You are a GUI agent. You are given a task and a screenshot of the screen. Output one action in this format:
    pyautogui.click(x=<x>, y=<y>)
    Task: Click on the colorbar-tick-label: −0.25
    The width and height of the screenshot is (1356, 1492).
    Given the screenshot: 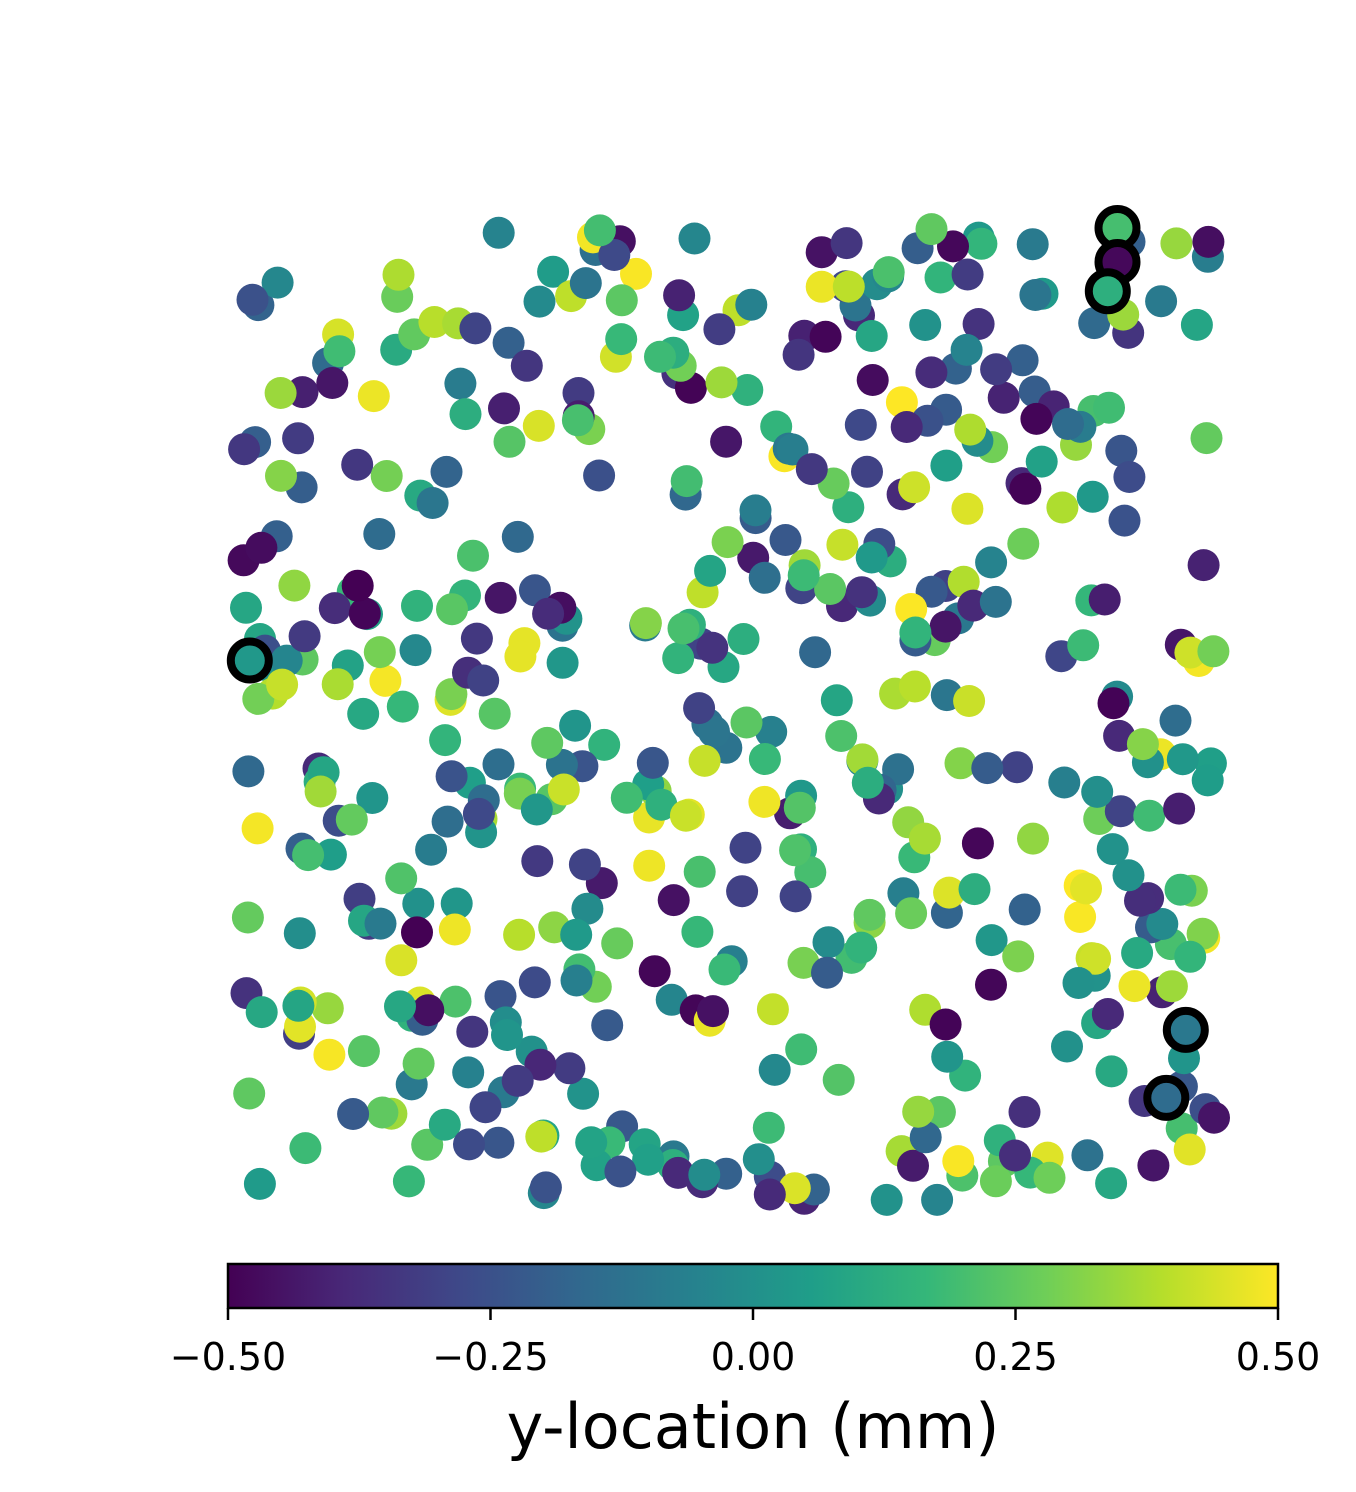 What is the action you would take?
    pyautogui.click(x=490, y=1357)
    